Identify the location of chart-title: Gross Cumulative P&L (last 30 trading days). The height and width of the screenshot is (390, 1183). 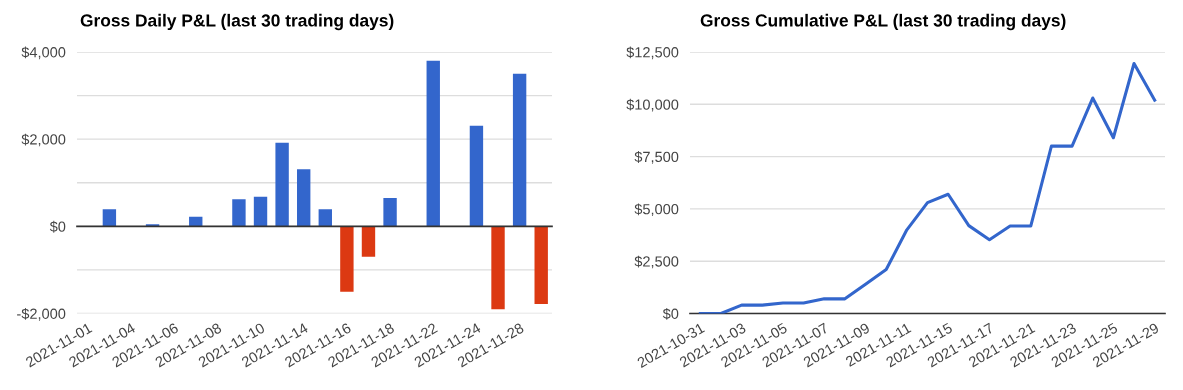
(883, 22).